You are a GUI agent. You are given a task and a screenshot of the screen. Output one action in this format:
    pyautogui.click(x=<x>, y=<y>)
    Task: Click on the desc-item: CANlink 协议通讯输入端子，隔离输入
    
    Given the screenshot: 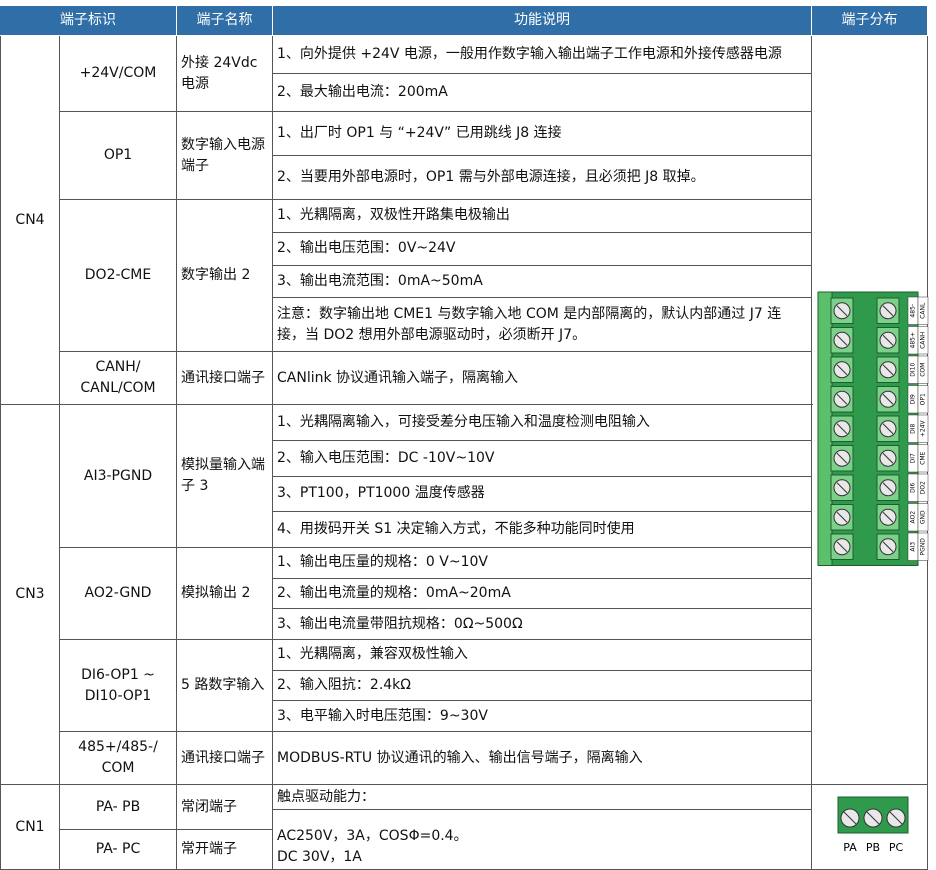 What is the action you would take?
    pyautogui.click(x=398, y=377)
    